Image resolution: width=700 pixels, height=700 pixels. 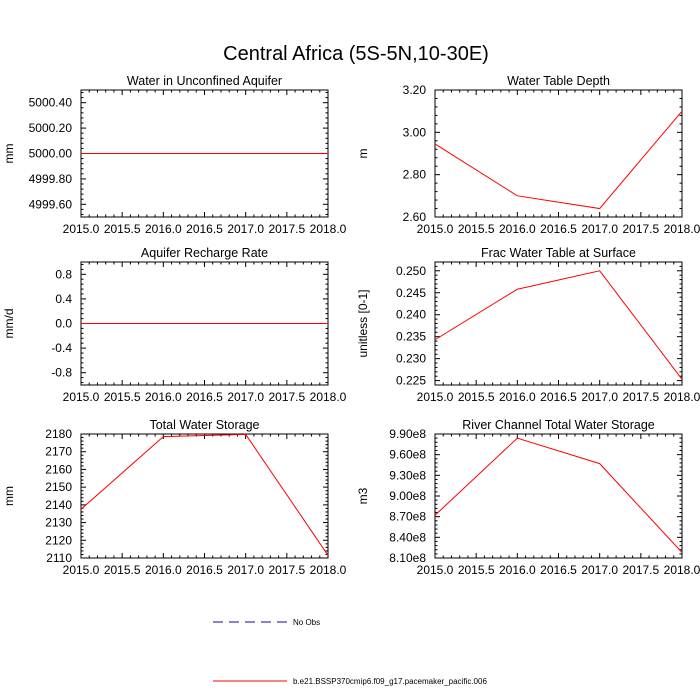 I want to click on panel-title: River Channel Total Water Storage, so click(x=558, y=425).